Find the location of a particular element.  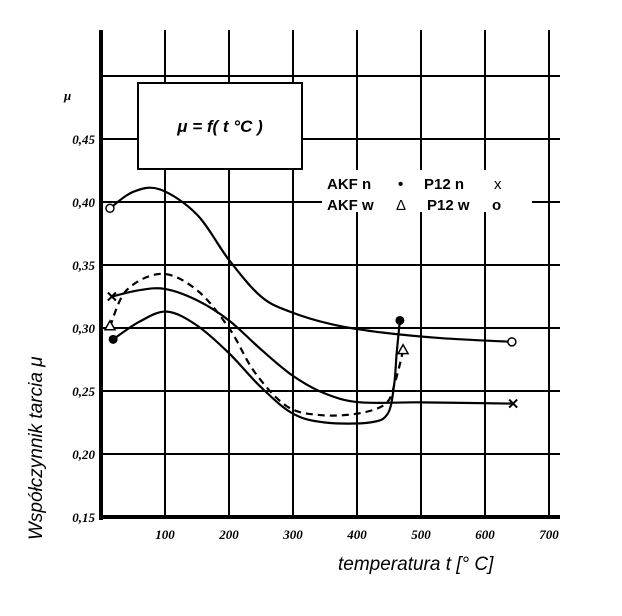

x-tick-label: 600 is located at coordinates (485, 534).